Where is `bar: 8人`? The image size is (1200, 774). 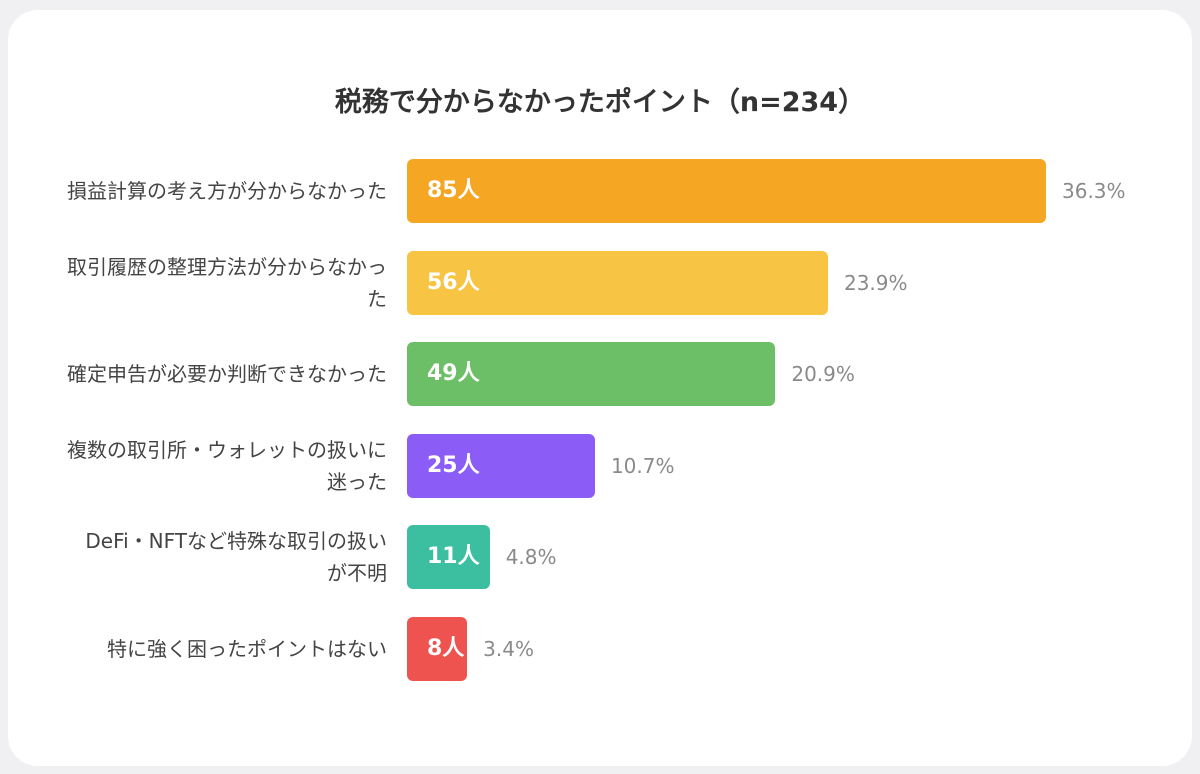
bar: 8人 is located at coordinates (437, 649).